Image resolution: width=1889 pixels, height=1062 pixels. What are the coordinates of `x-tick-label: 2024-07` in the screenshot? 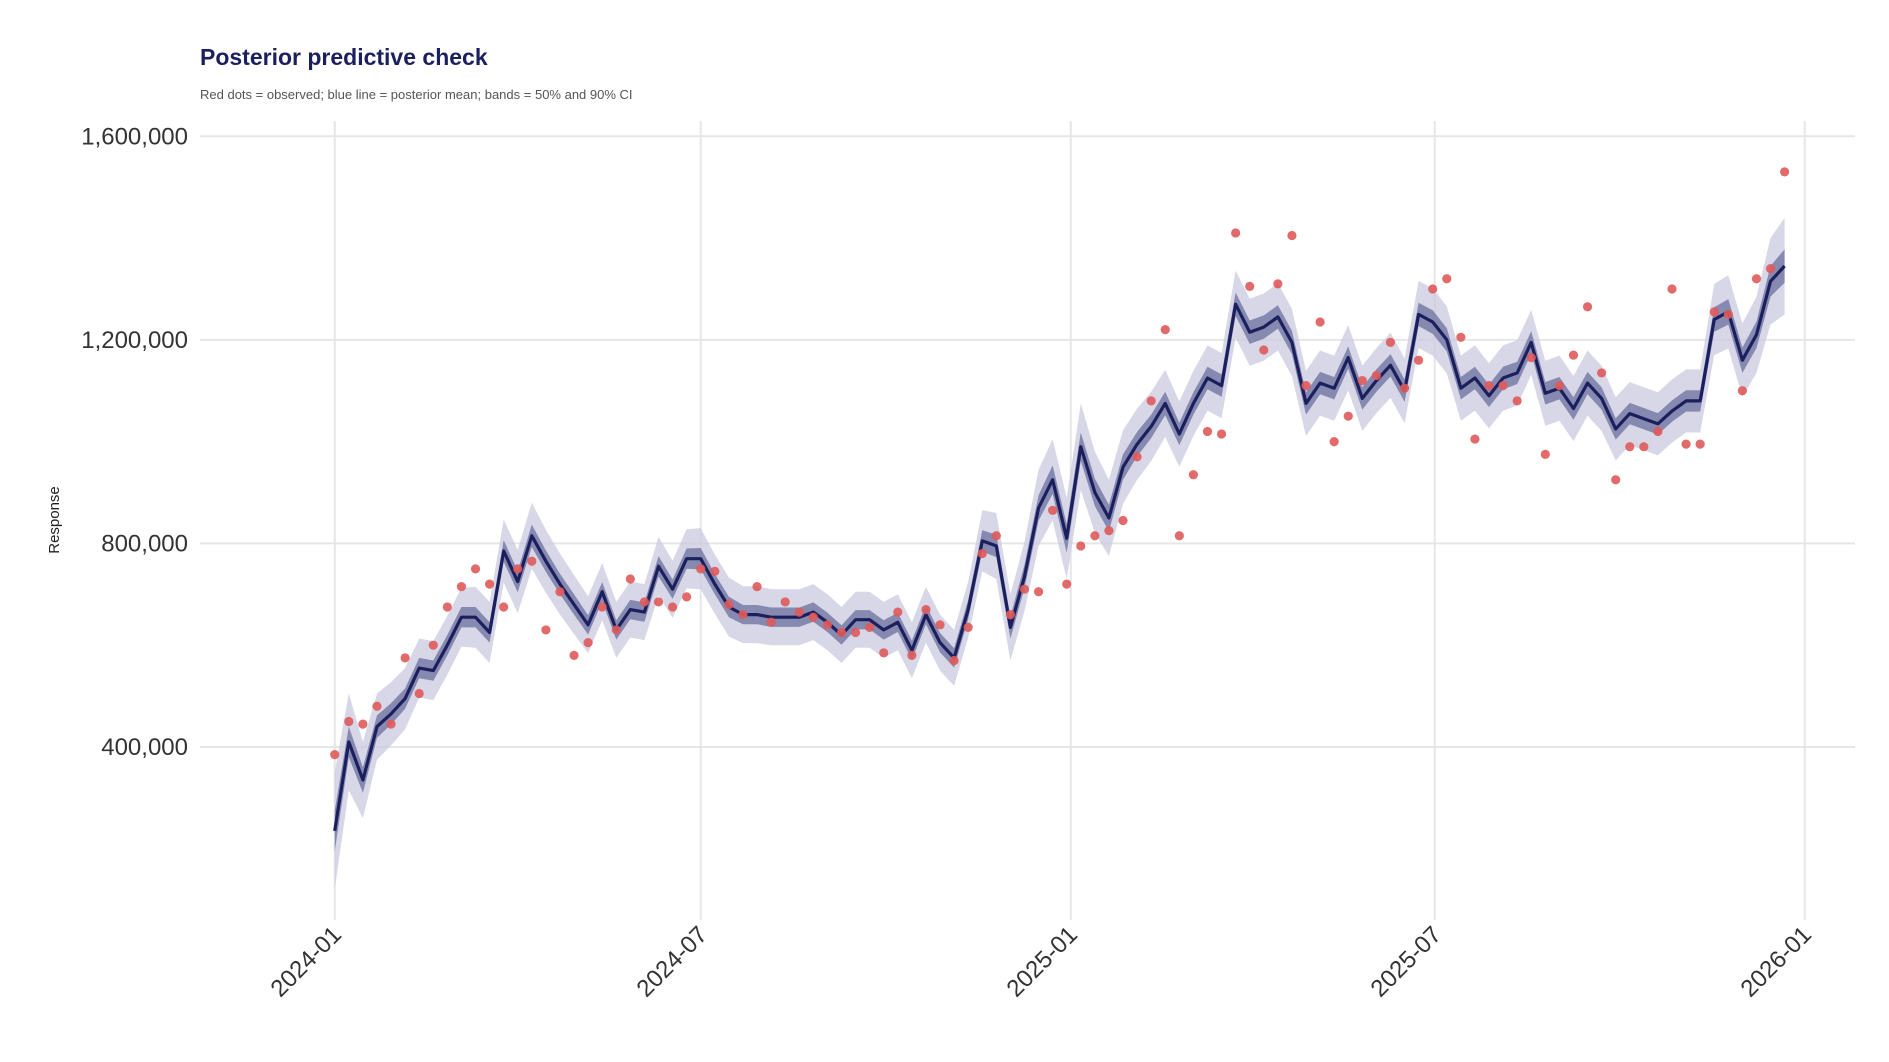 It's located at (672, 961).